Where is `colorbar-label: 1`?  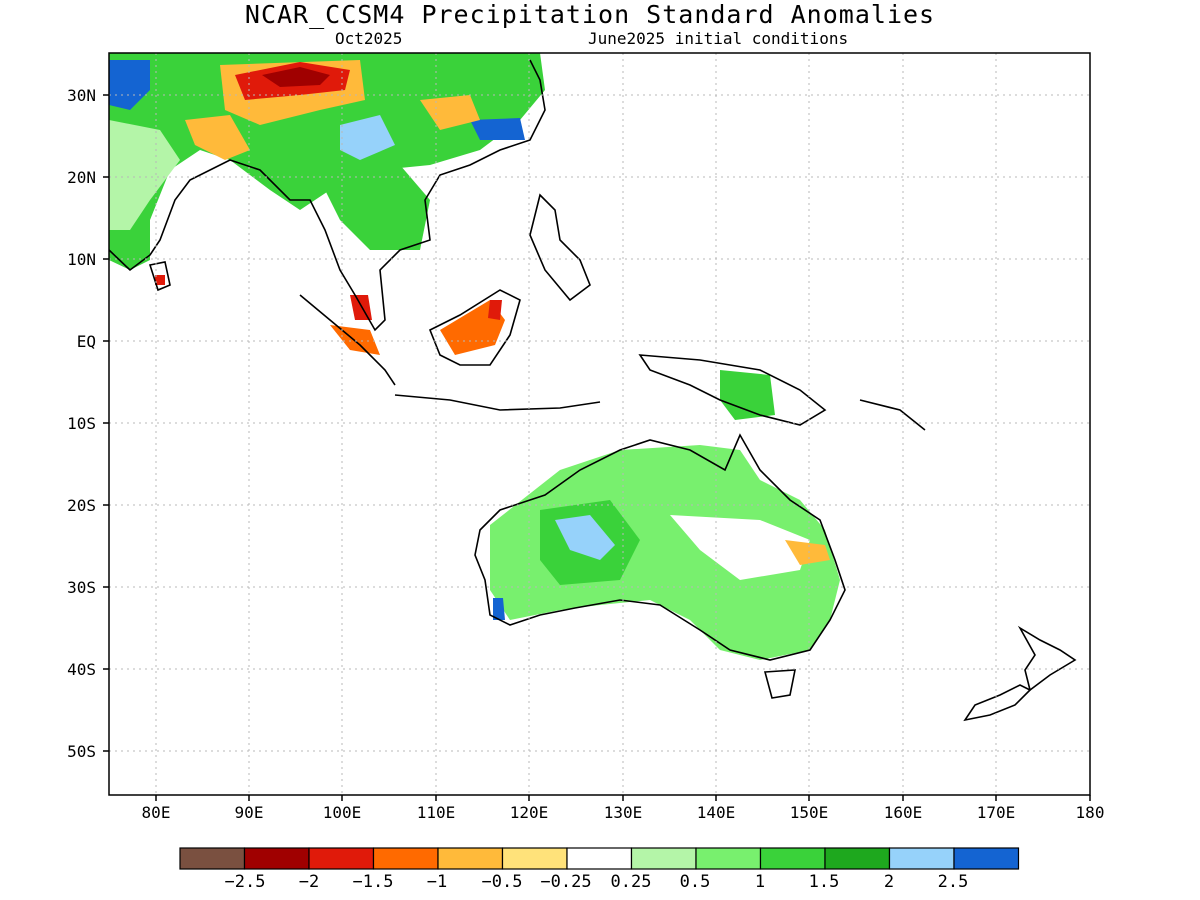
colorbar-label: 1 is located at coordinates (760, 882).